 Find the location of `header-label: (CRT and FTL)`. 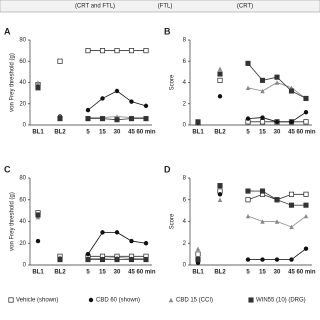

header-label: (CRT and FTL) is located at coordinates (95, 7).